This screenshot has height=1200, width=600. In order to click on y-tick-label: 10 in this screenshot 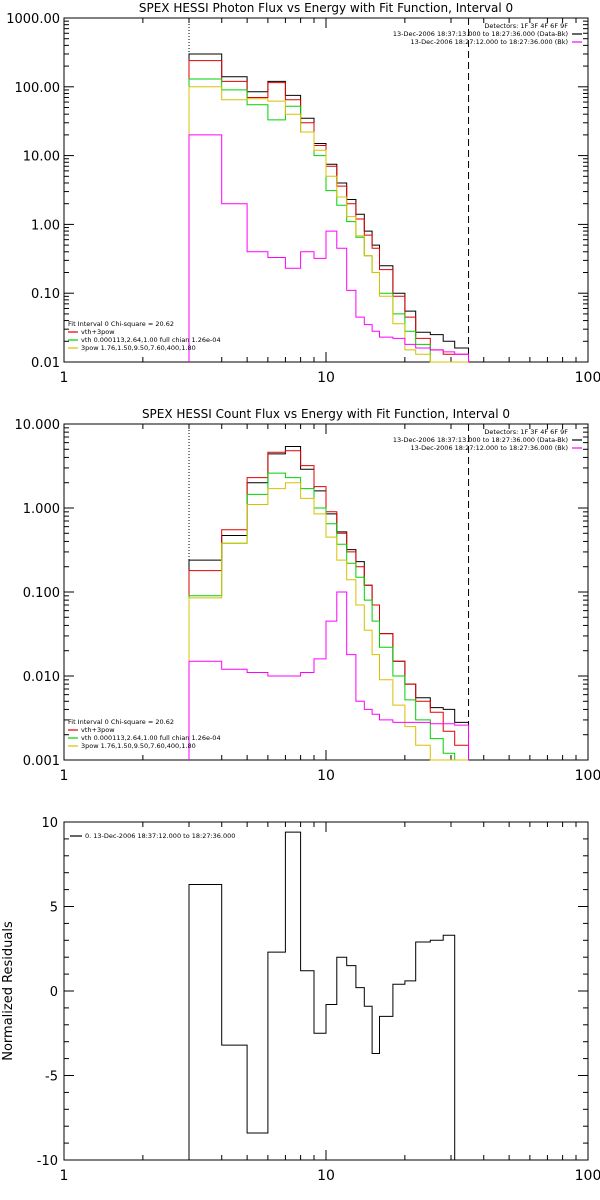, I will do `click(49, 823)`.